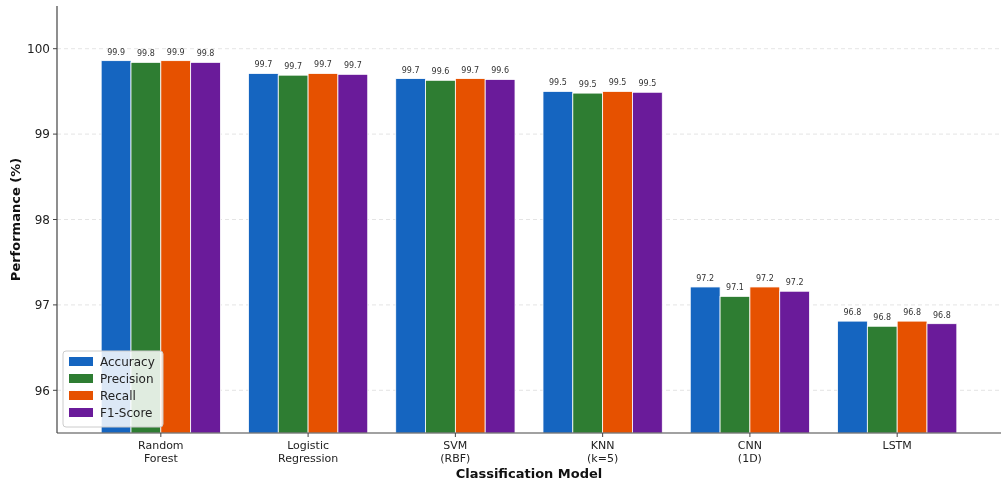 Image resolution: width=1003 pixels, height=485 pixels. I want to click on legend-label: Accuracy, so click(127, 362).